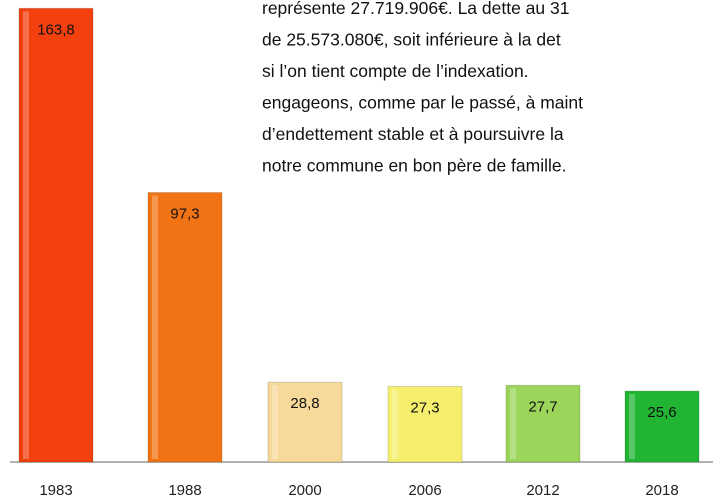 Image resolution: width=713 pixels, height=502 pixels. Describe the element at coordinates (304, 403) in the screenshot. I see `value-label: 28,8` at that location.